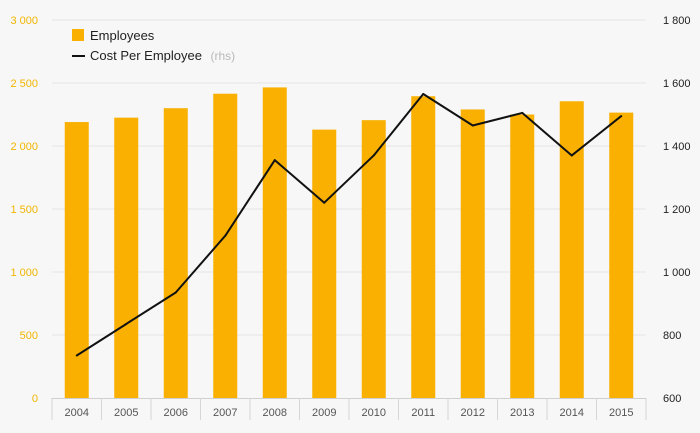 This screenshot has width=700, height=433. What do you see at coordinates (472, 254) in the screenshot?
I see `bar-2012` at bounding box center [472, 254].